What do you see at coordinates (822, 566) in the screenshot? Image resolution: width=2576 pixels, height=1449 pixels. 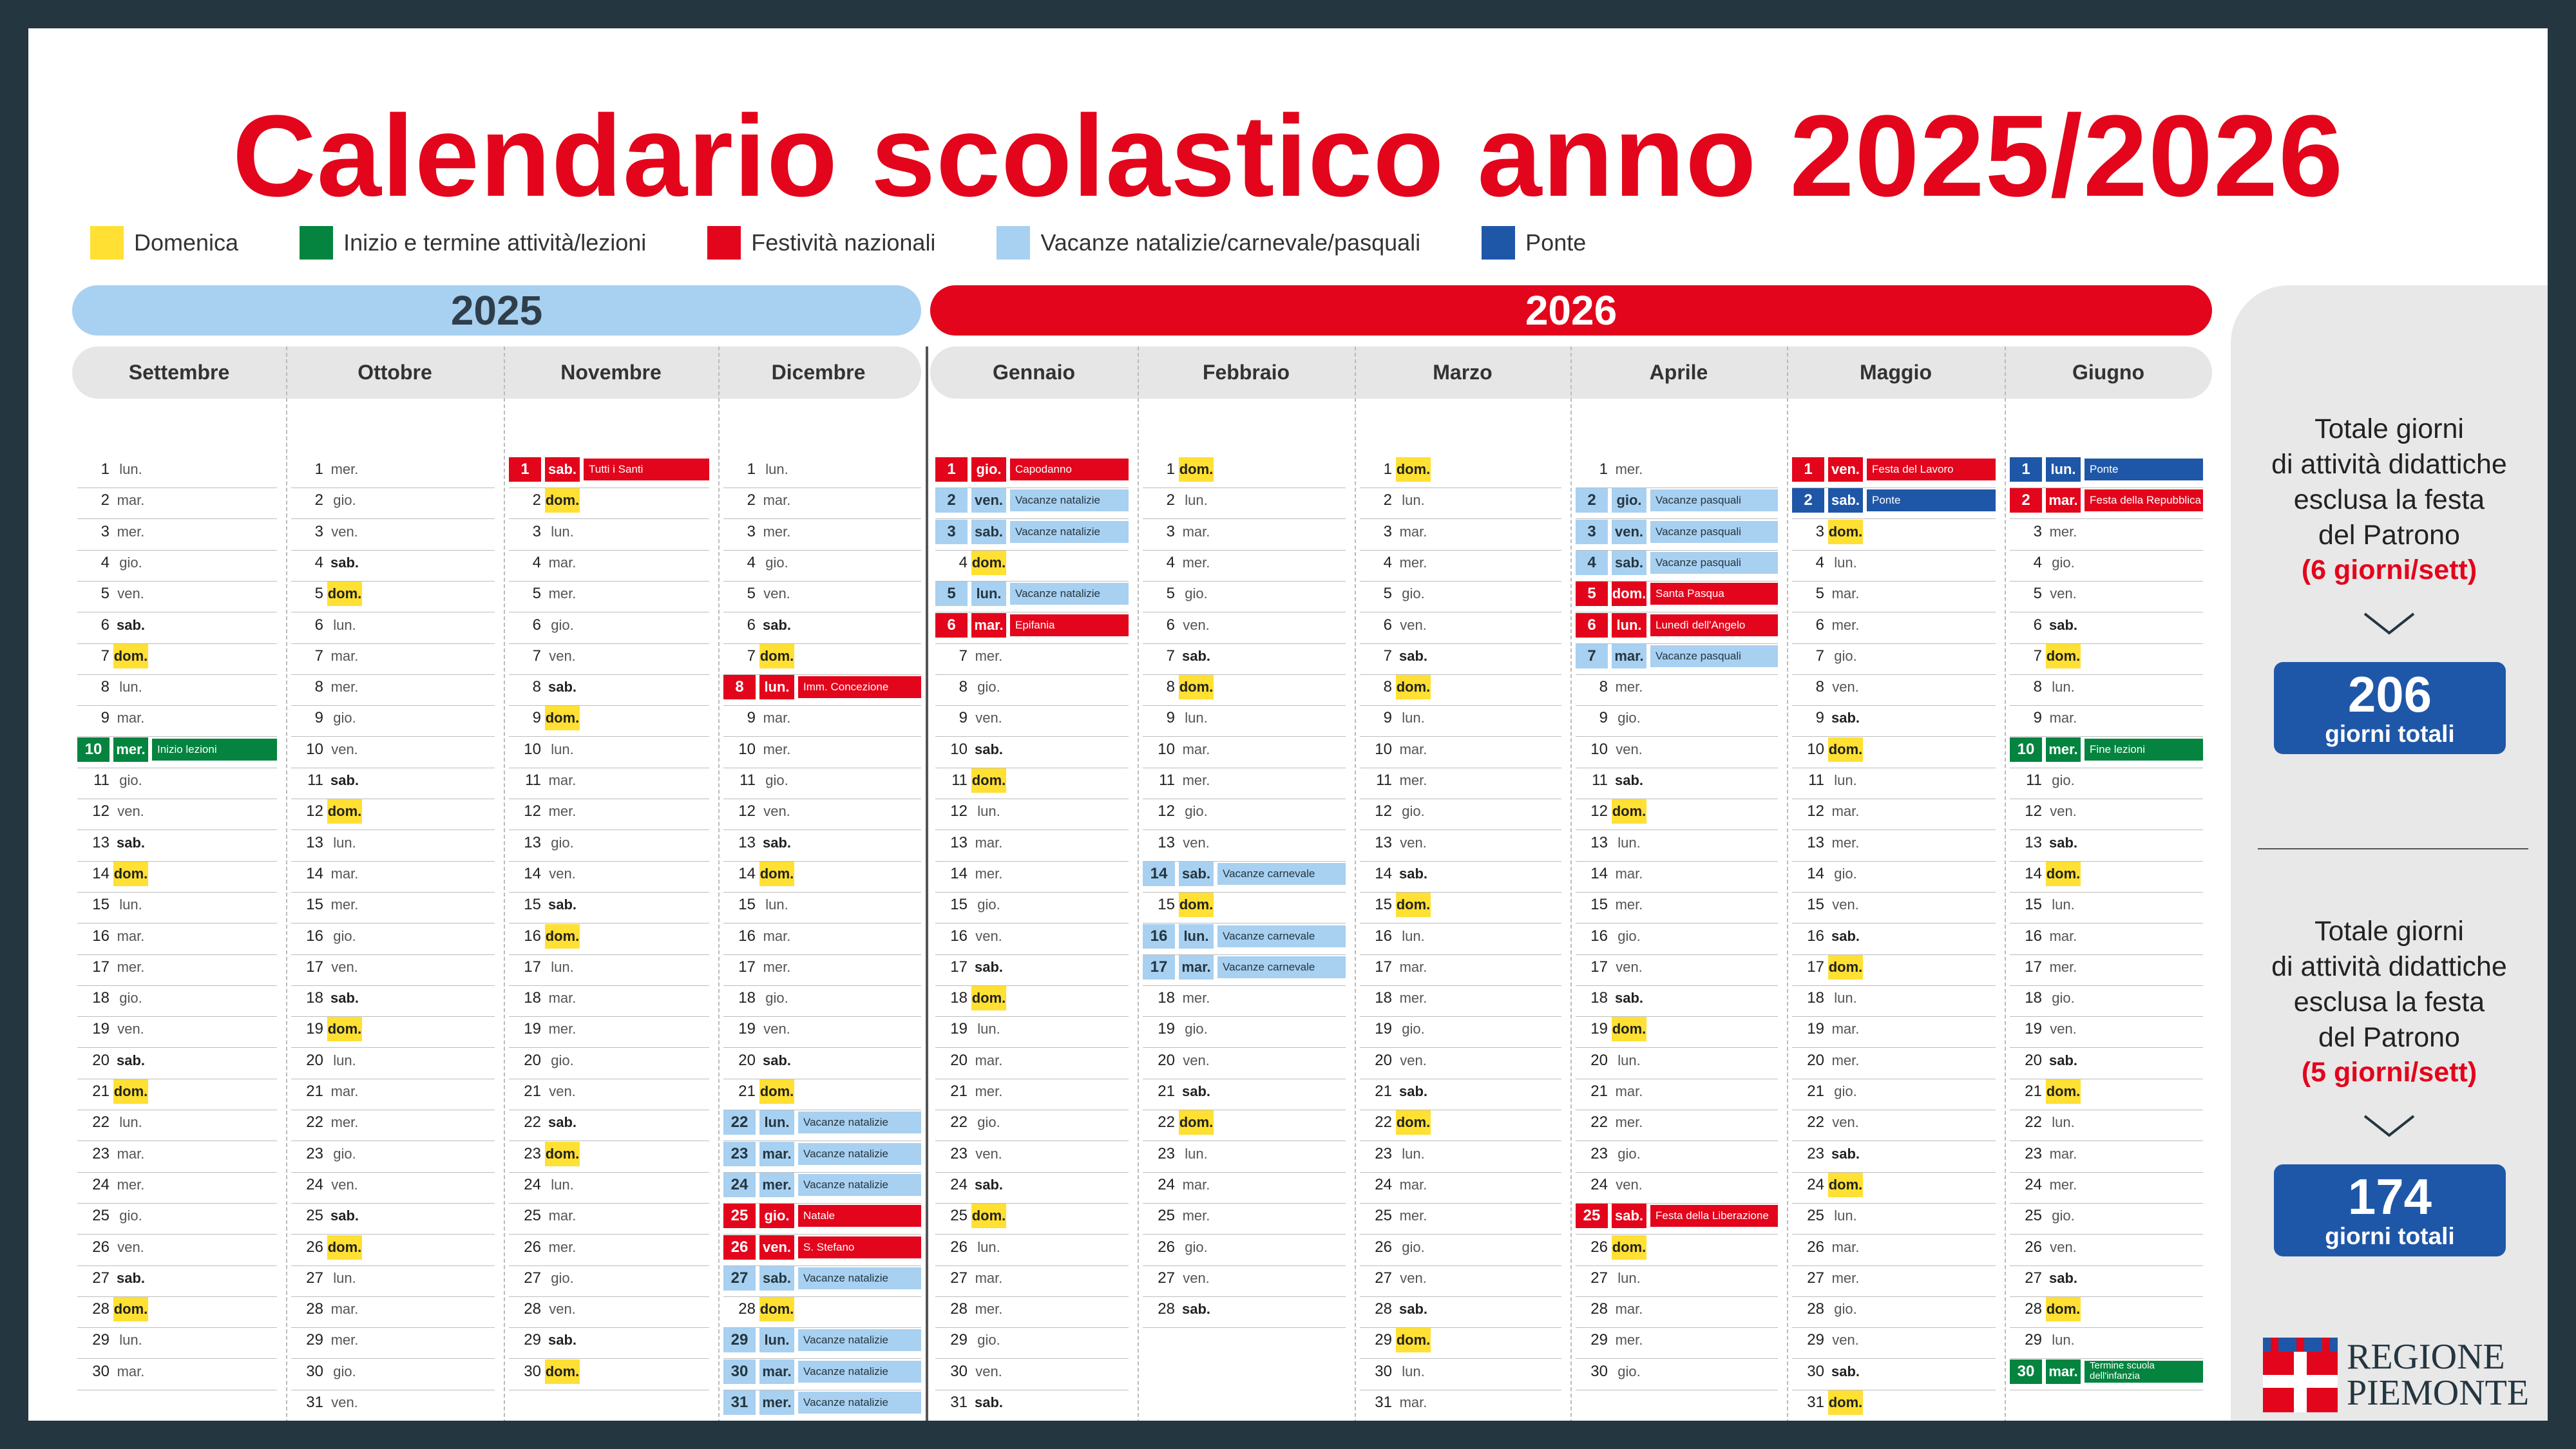 I see `day-row: 4 gio.` at bounding box center [822, 566].